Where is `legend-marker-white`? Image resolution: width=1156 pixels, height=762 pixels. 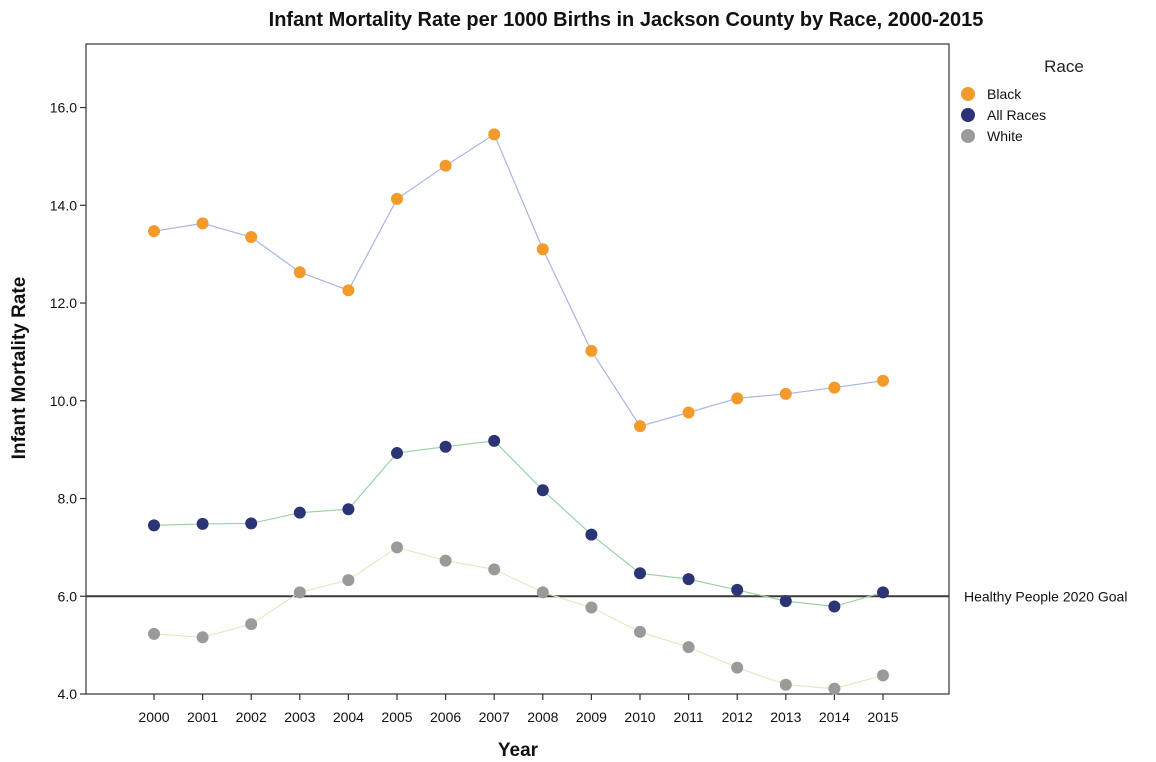 legend-marker-white is located at coordinates (968, 136).